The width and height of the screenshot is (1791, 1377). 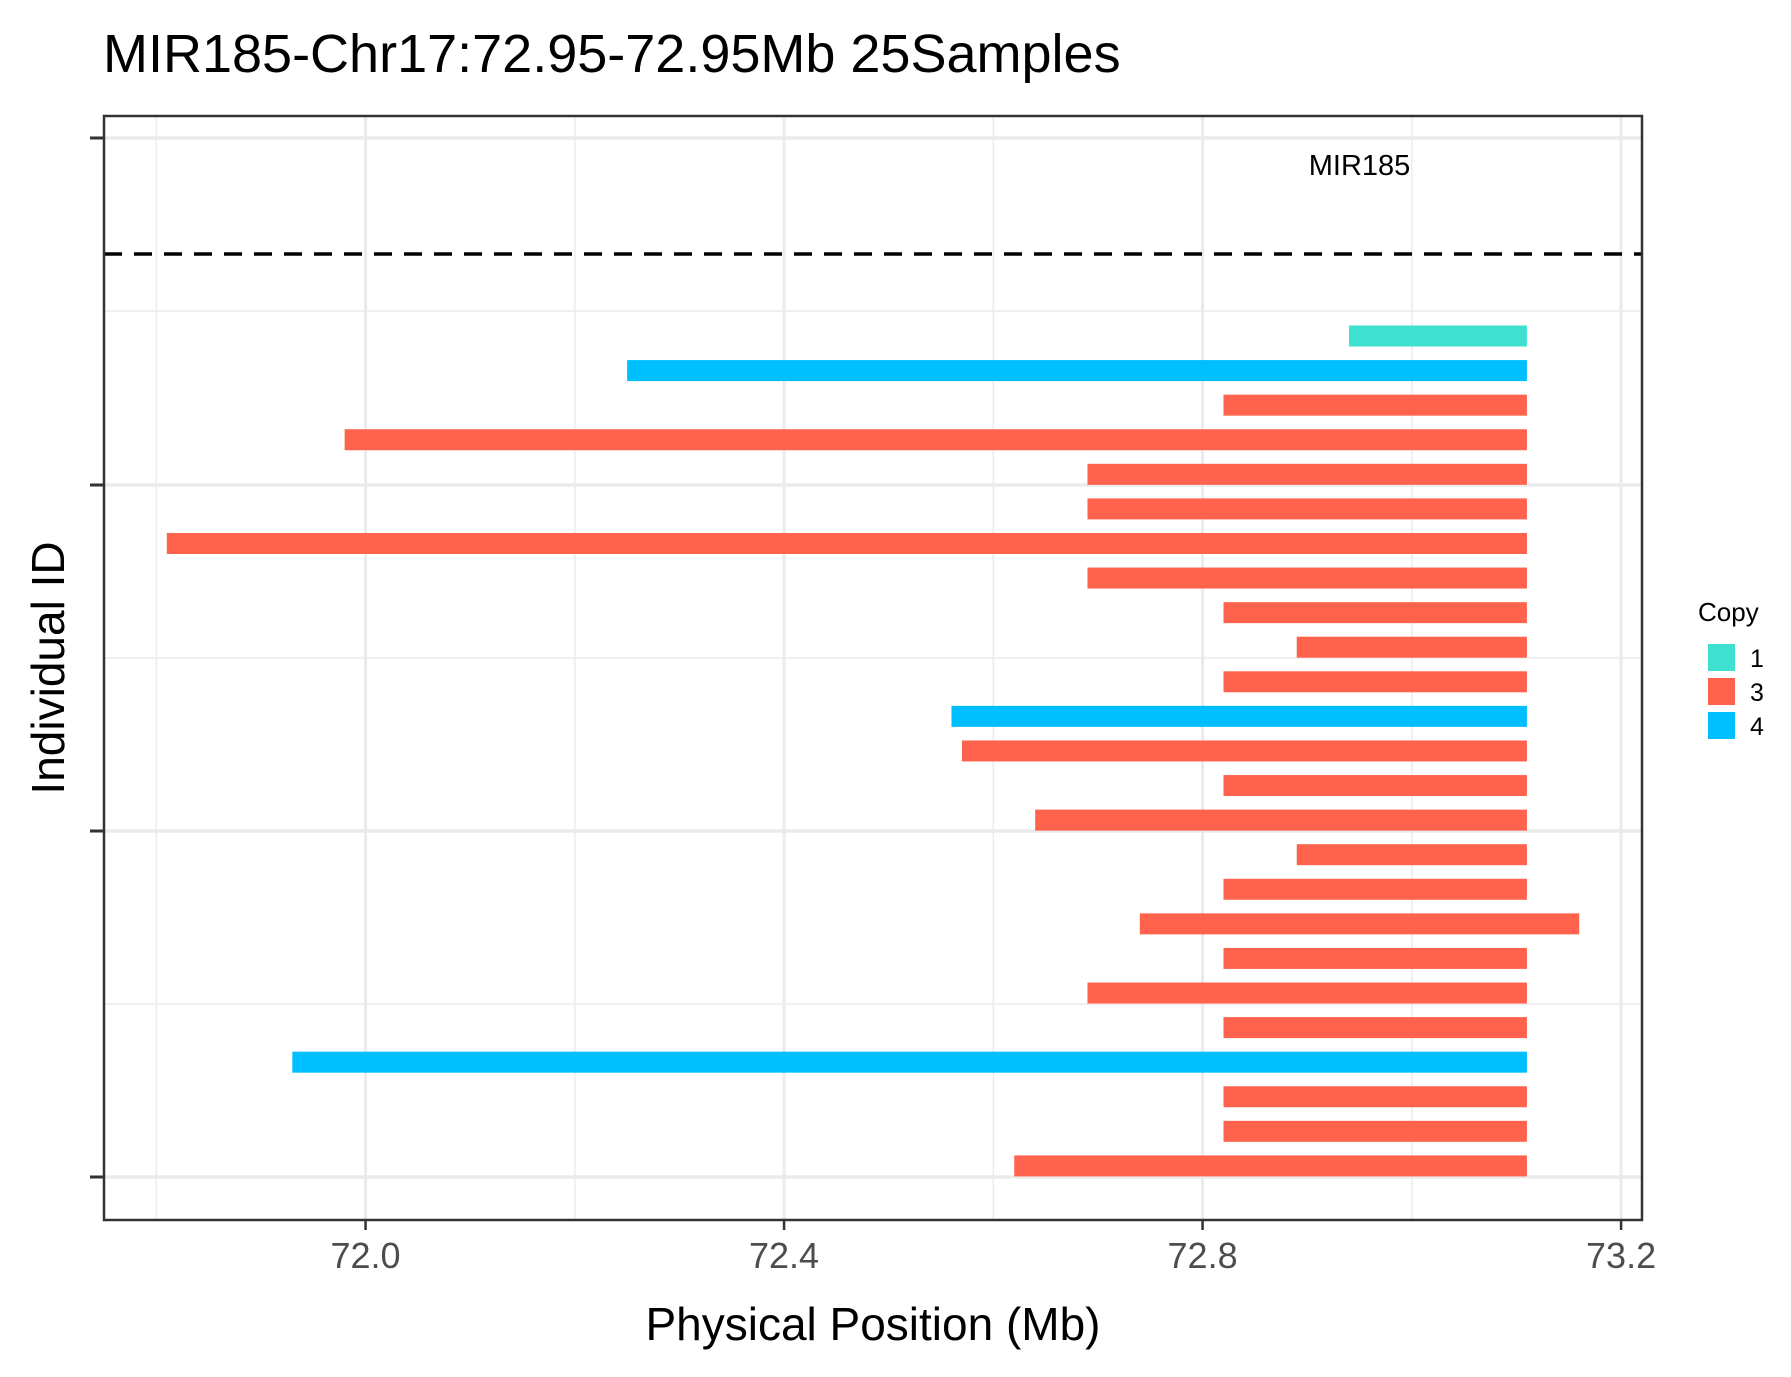 I want to click on legend-item-label: 1, so click(x=1757, y=659).